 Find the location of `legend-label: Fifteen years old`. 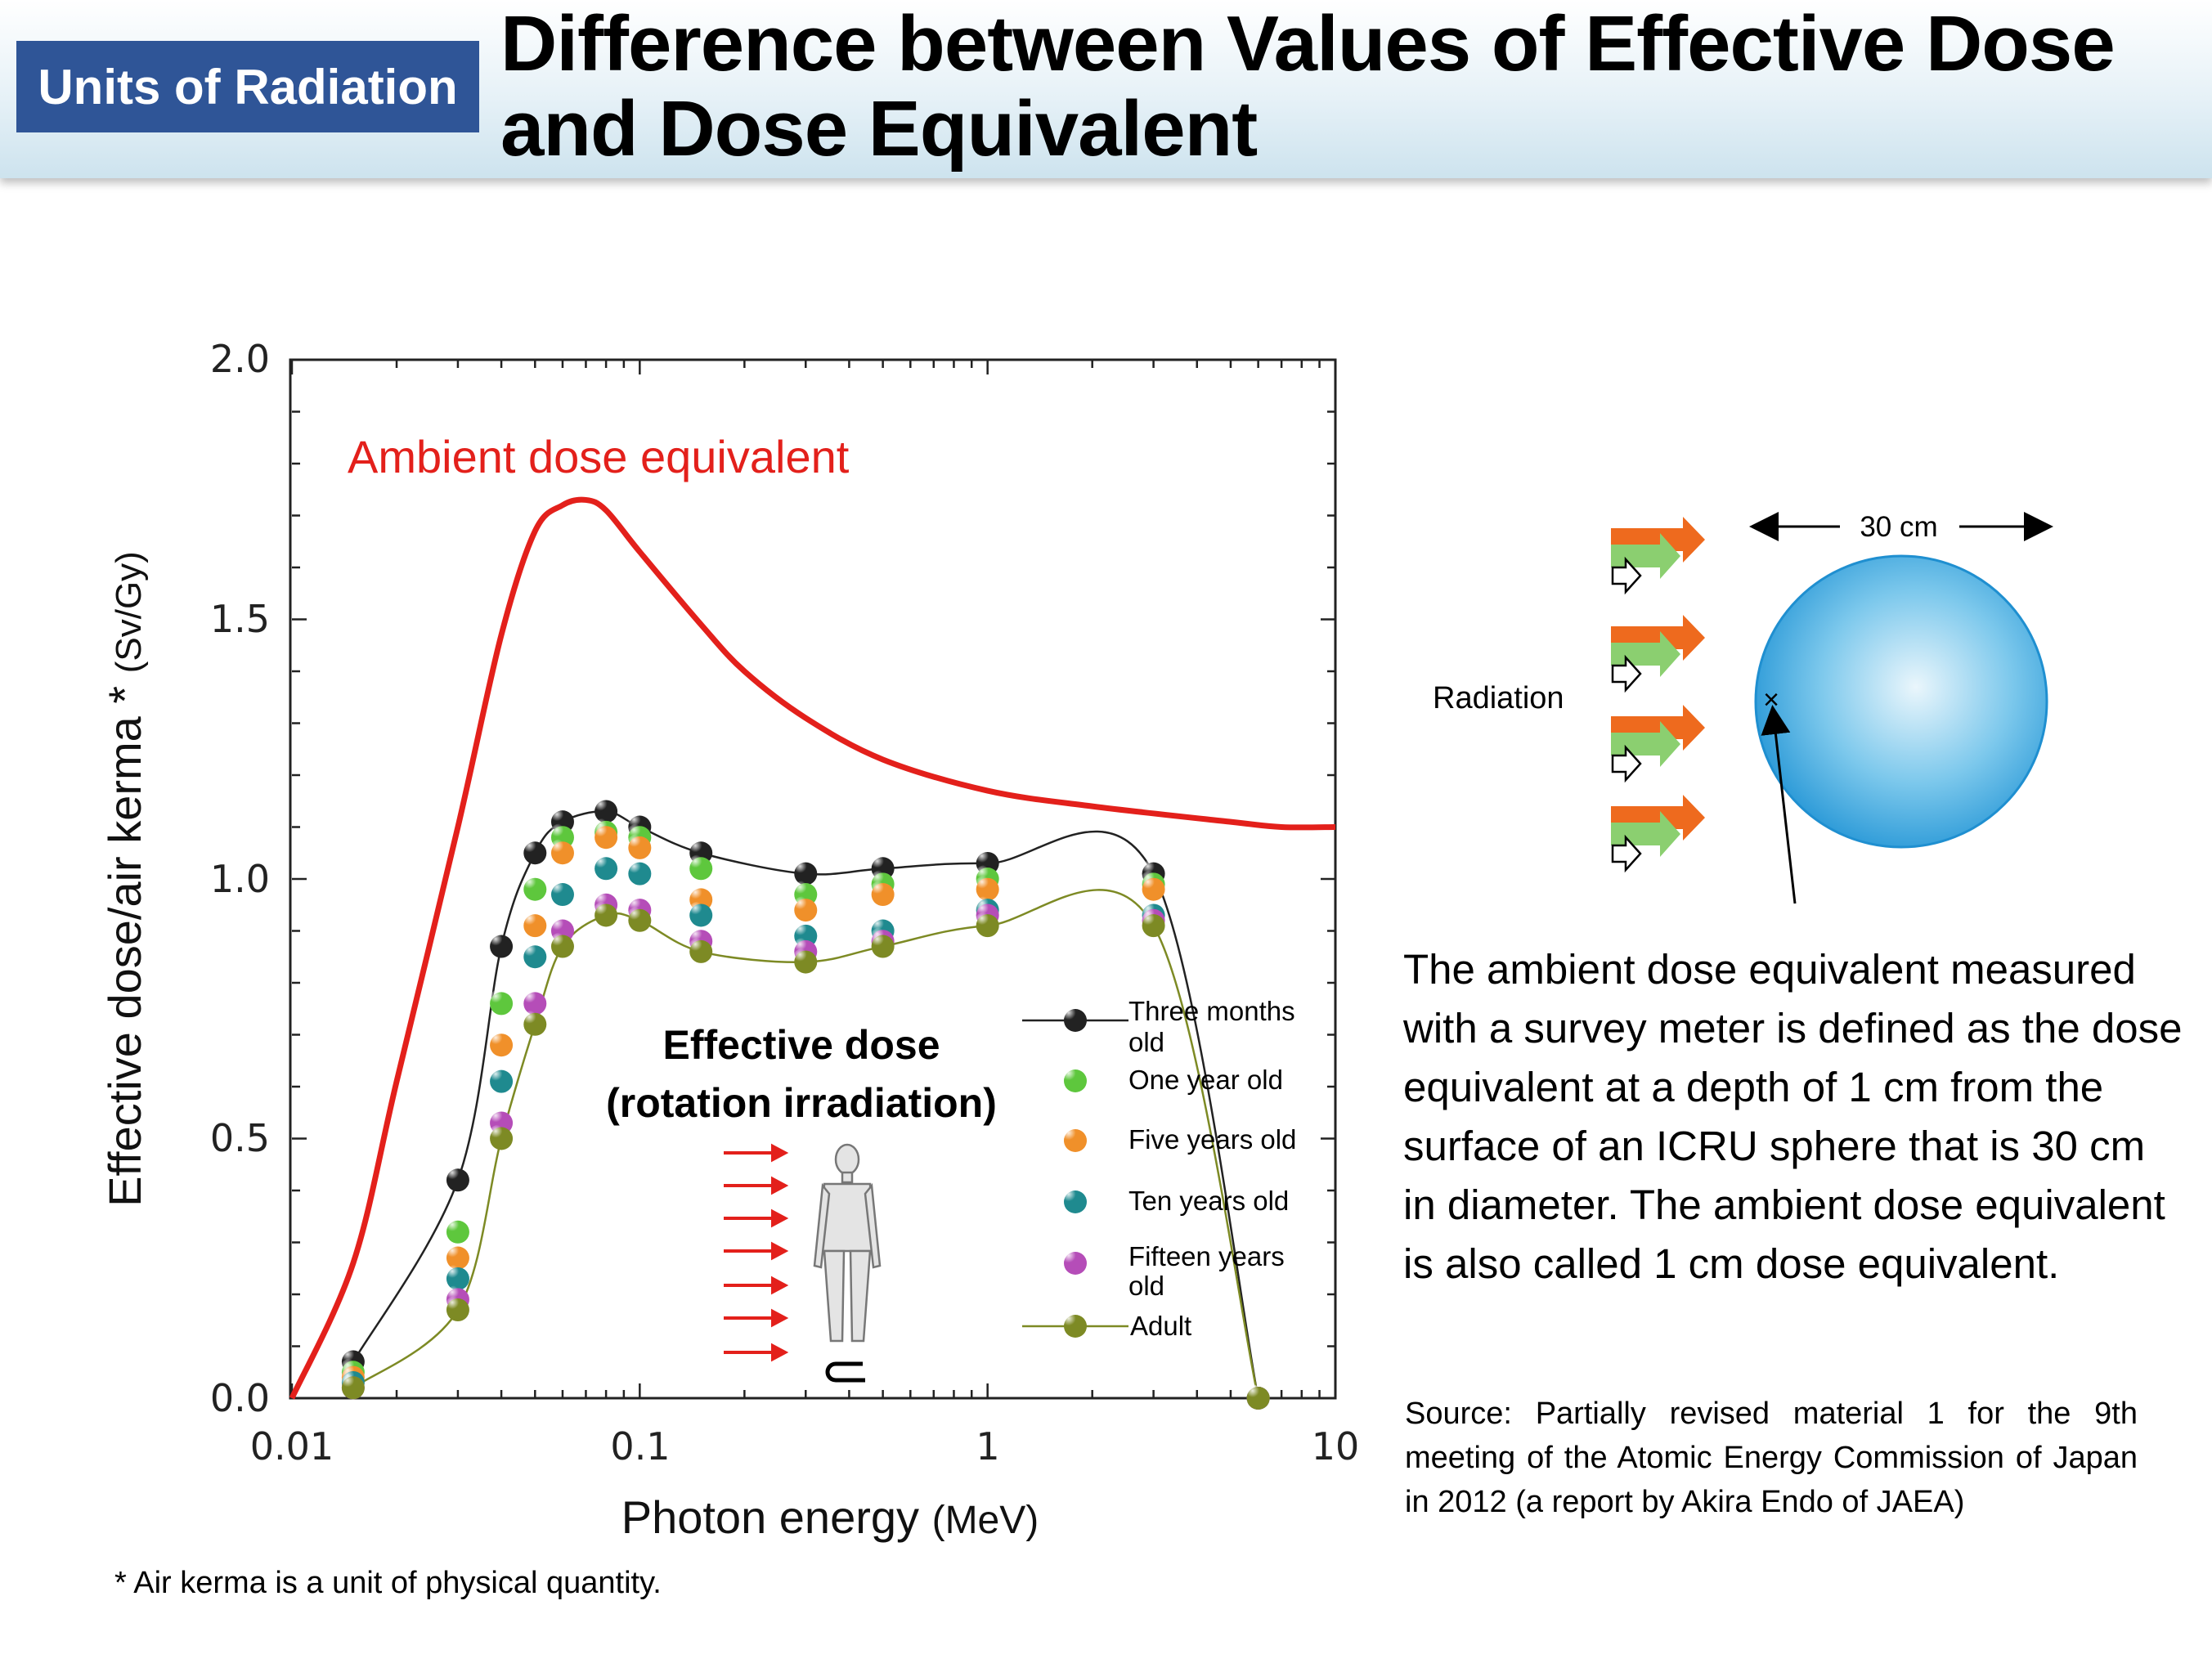

legend-label: Fifteen years old is located at coordinates (1210, 1271).